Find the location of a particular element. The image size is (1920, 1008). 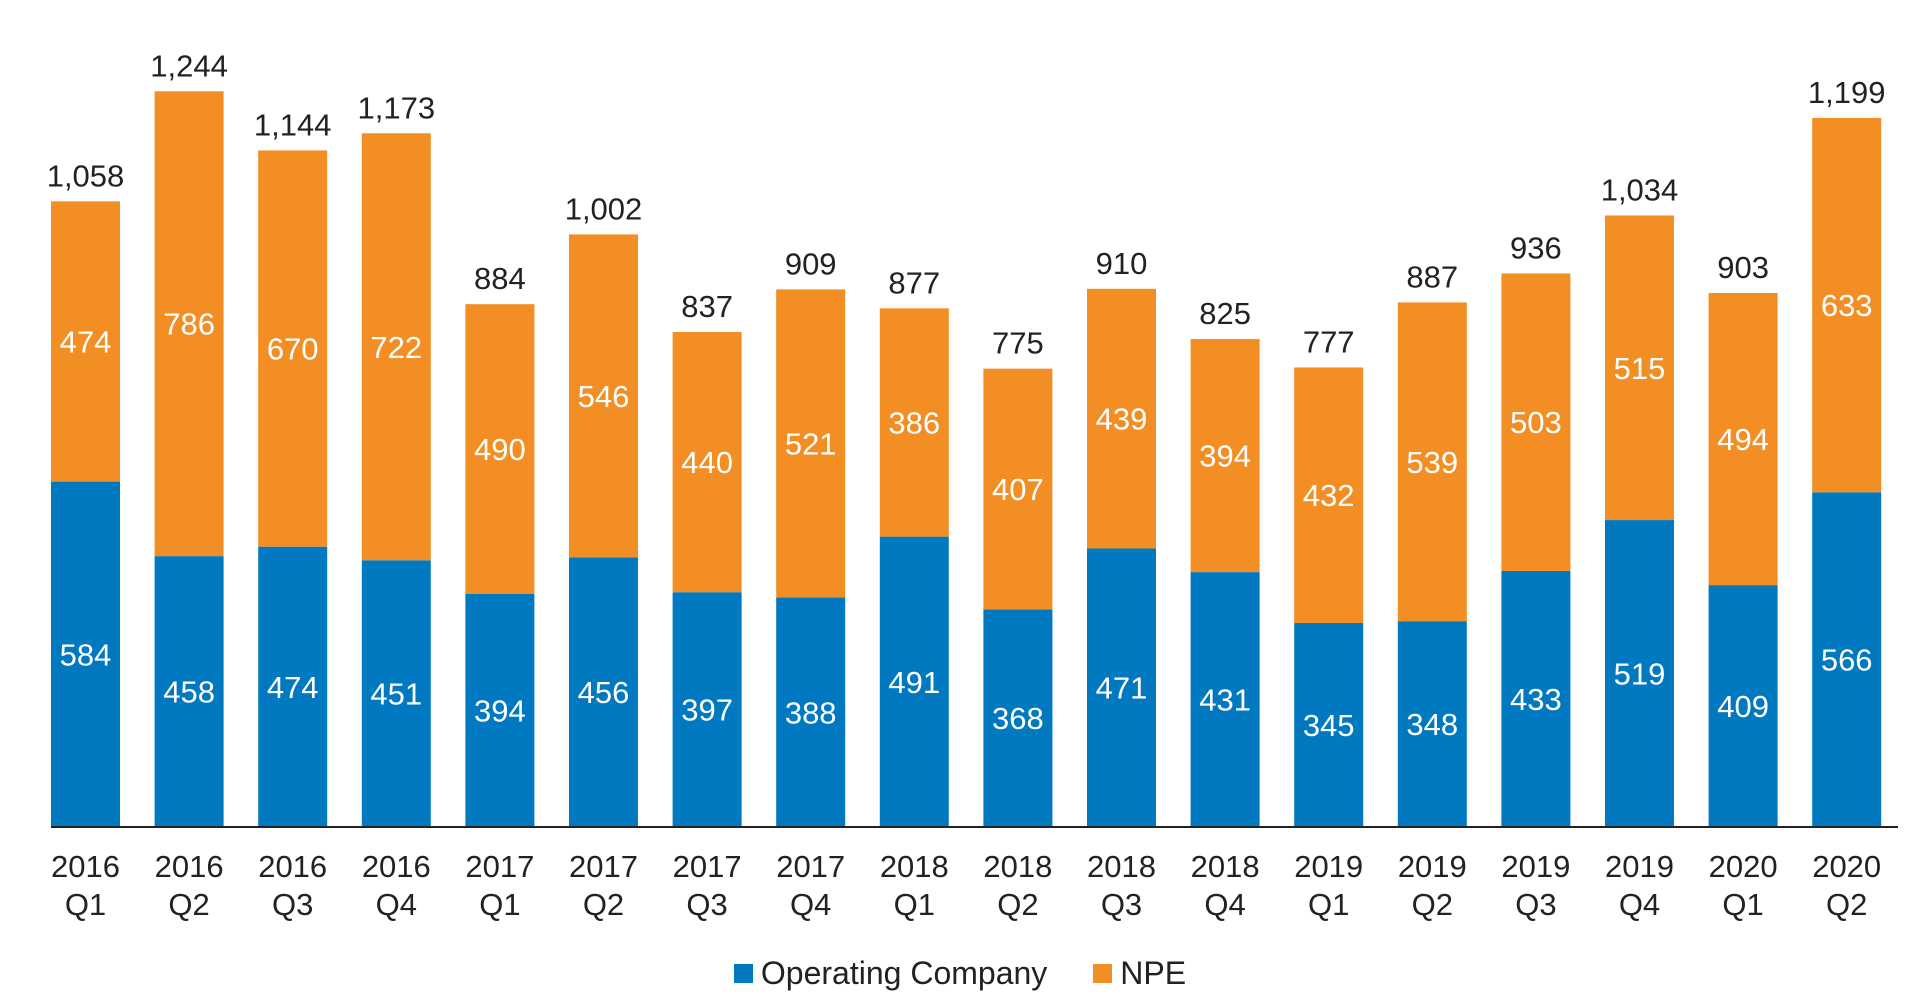

data-label-npe: 670 is located at coordinates (293, 349).